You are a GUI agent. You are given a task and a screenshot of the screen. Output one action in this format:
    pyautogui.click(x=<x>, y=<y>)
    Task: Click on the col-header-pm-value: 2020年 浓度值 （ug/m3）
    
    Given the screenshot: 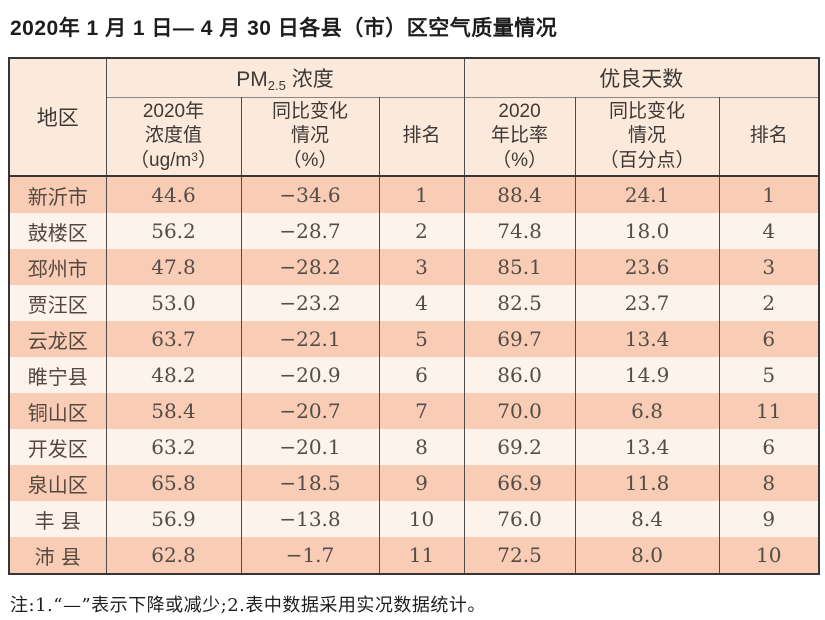 What is the action you would take?
    pyautogui.click(x=173, y=136)
    